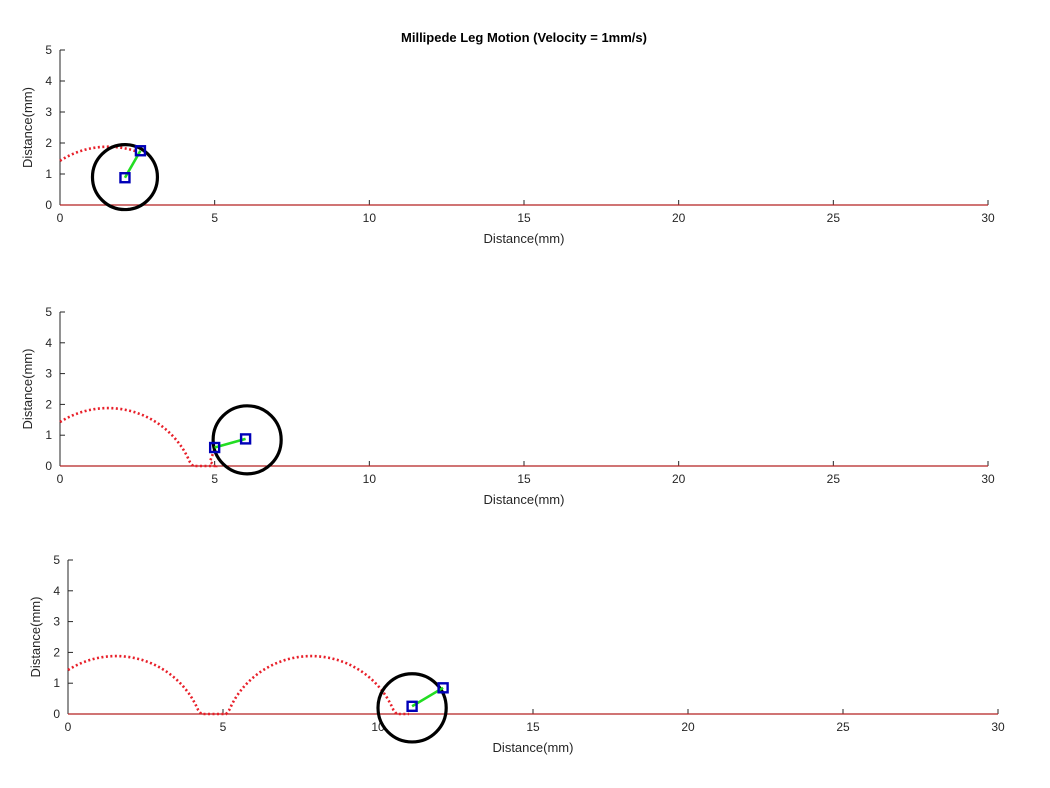 The image size is (1050, 788). I want to click on figure-title: Millipede Leg Motion (Velocity = 1mm/s), so click(524, 37).